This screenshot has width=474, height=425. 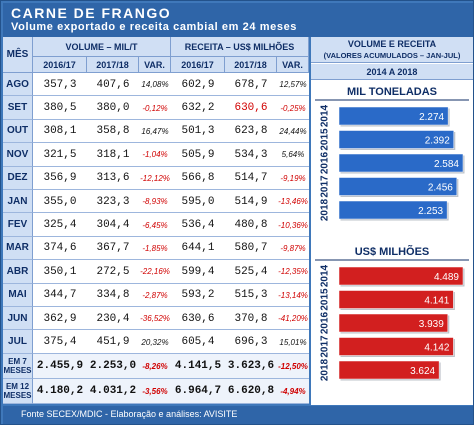 What do you see at coordinates (113, 342) in the screenshot?
I see `table-cell-v17: 451,9` at bounding box center [113, 342].